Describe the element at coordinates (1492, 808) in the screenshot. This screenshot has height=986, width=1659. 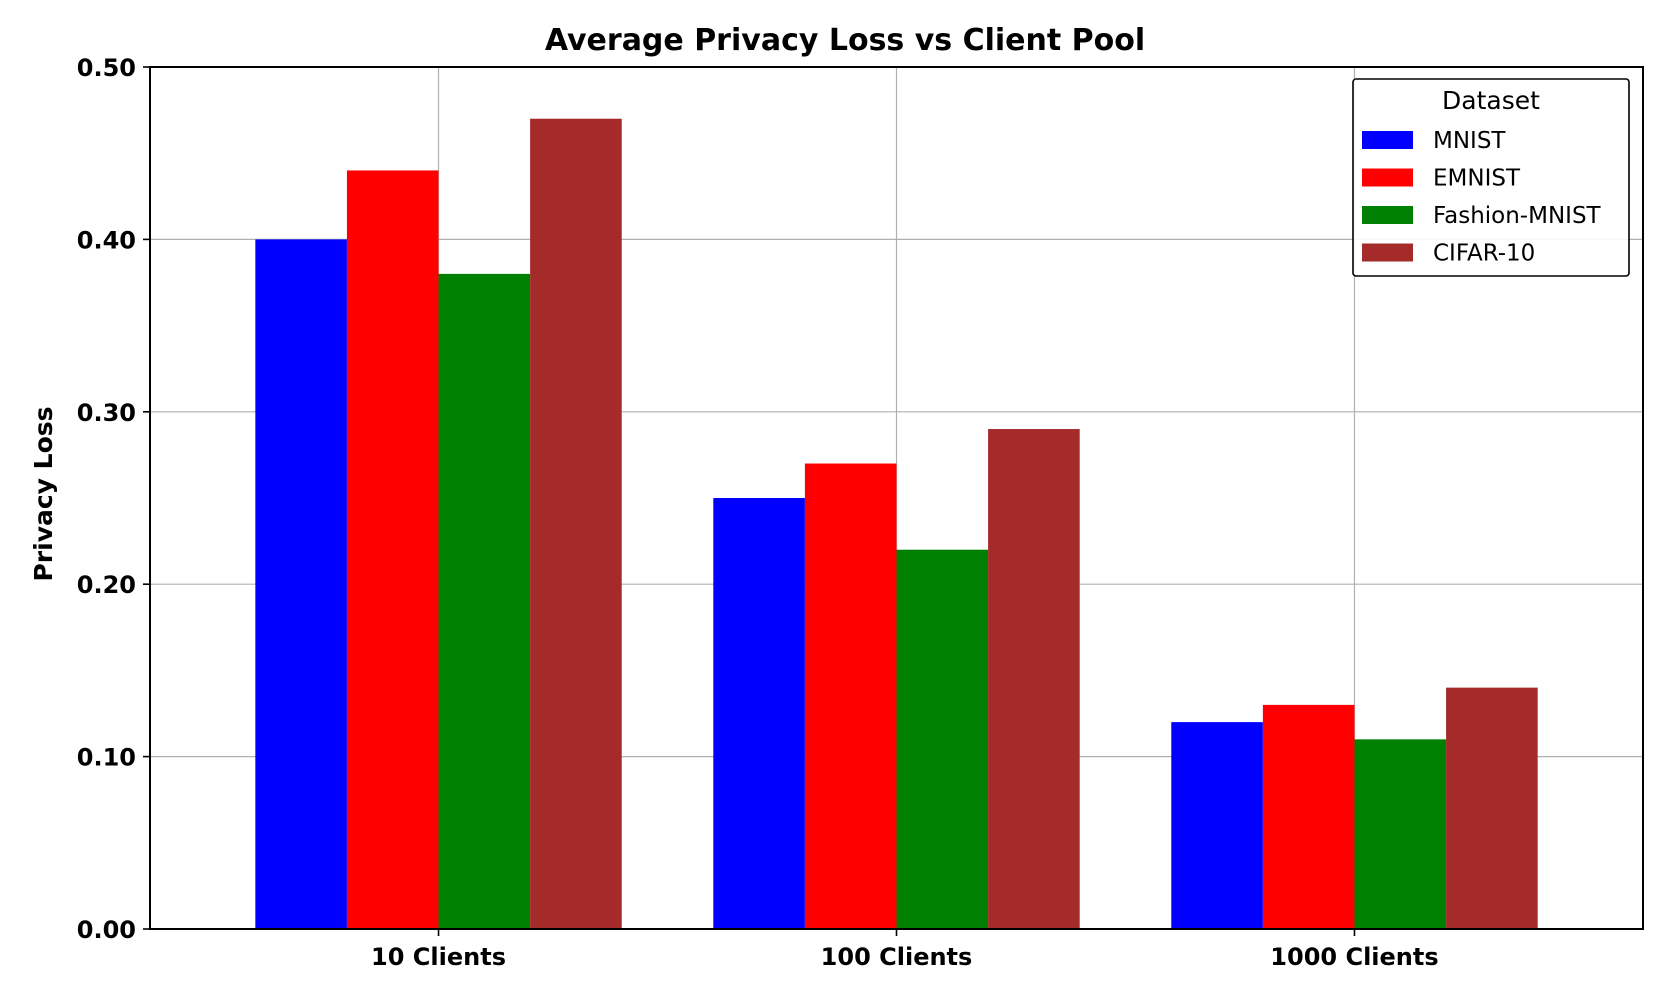
I see `bar-cifar-10-1000-clients` at that location.